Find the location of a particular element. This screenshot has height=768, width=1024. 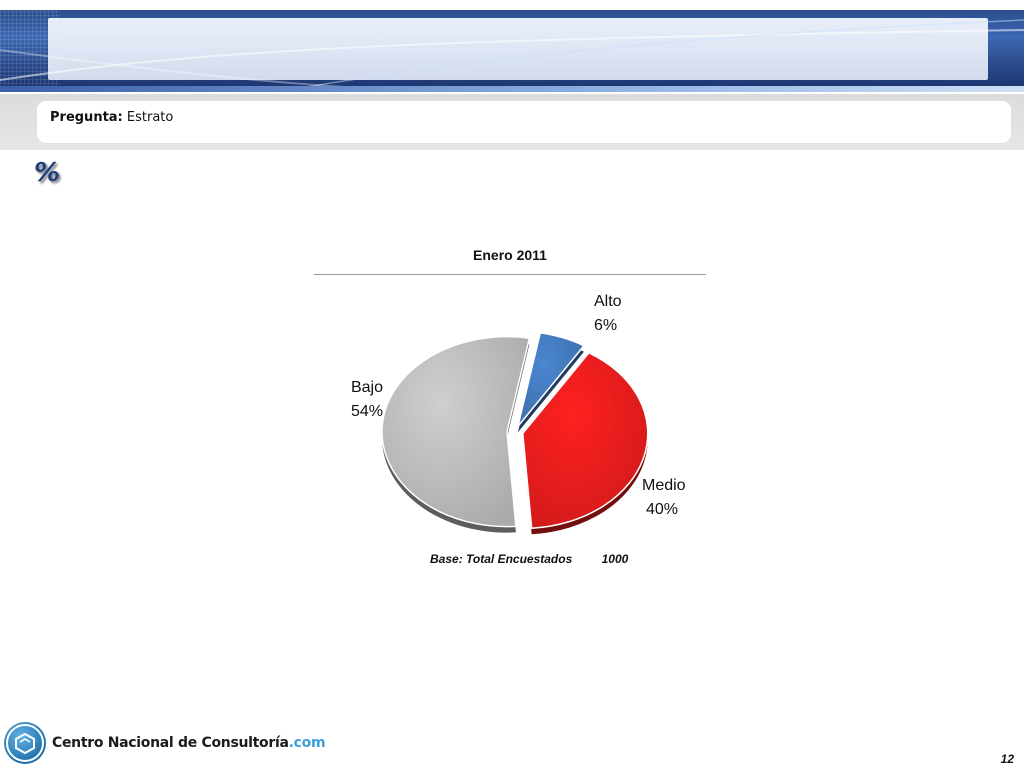

page-number: 12 is located at coordinates (1007, 759).